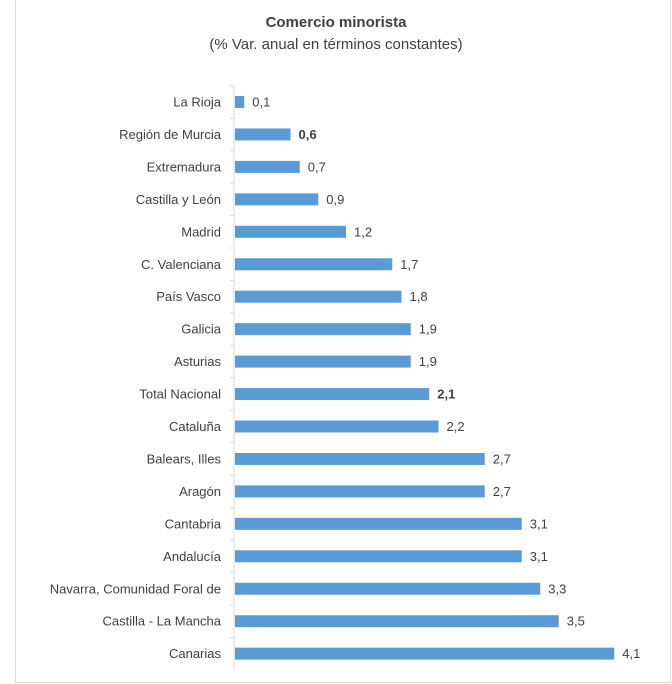 The width and height of the screenshot is (672, 684). Describe the element at coordinates (195, 653) in the screenshot. I see `category-label: Canarias` at that location.